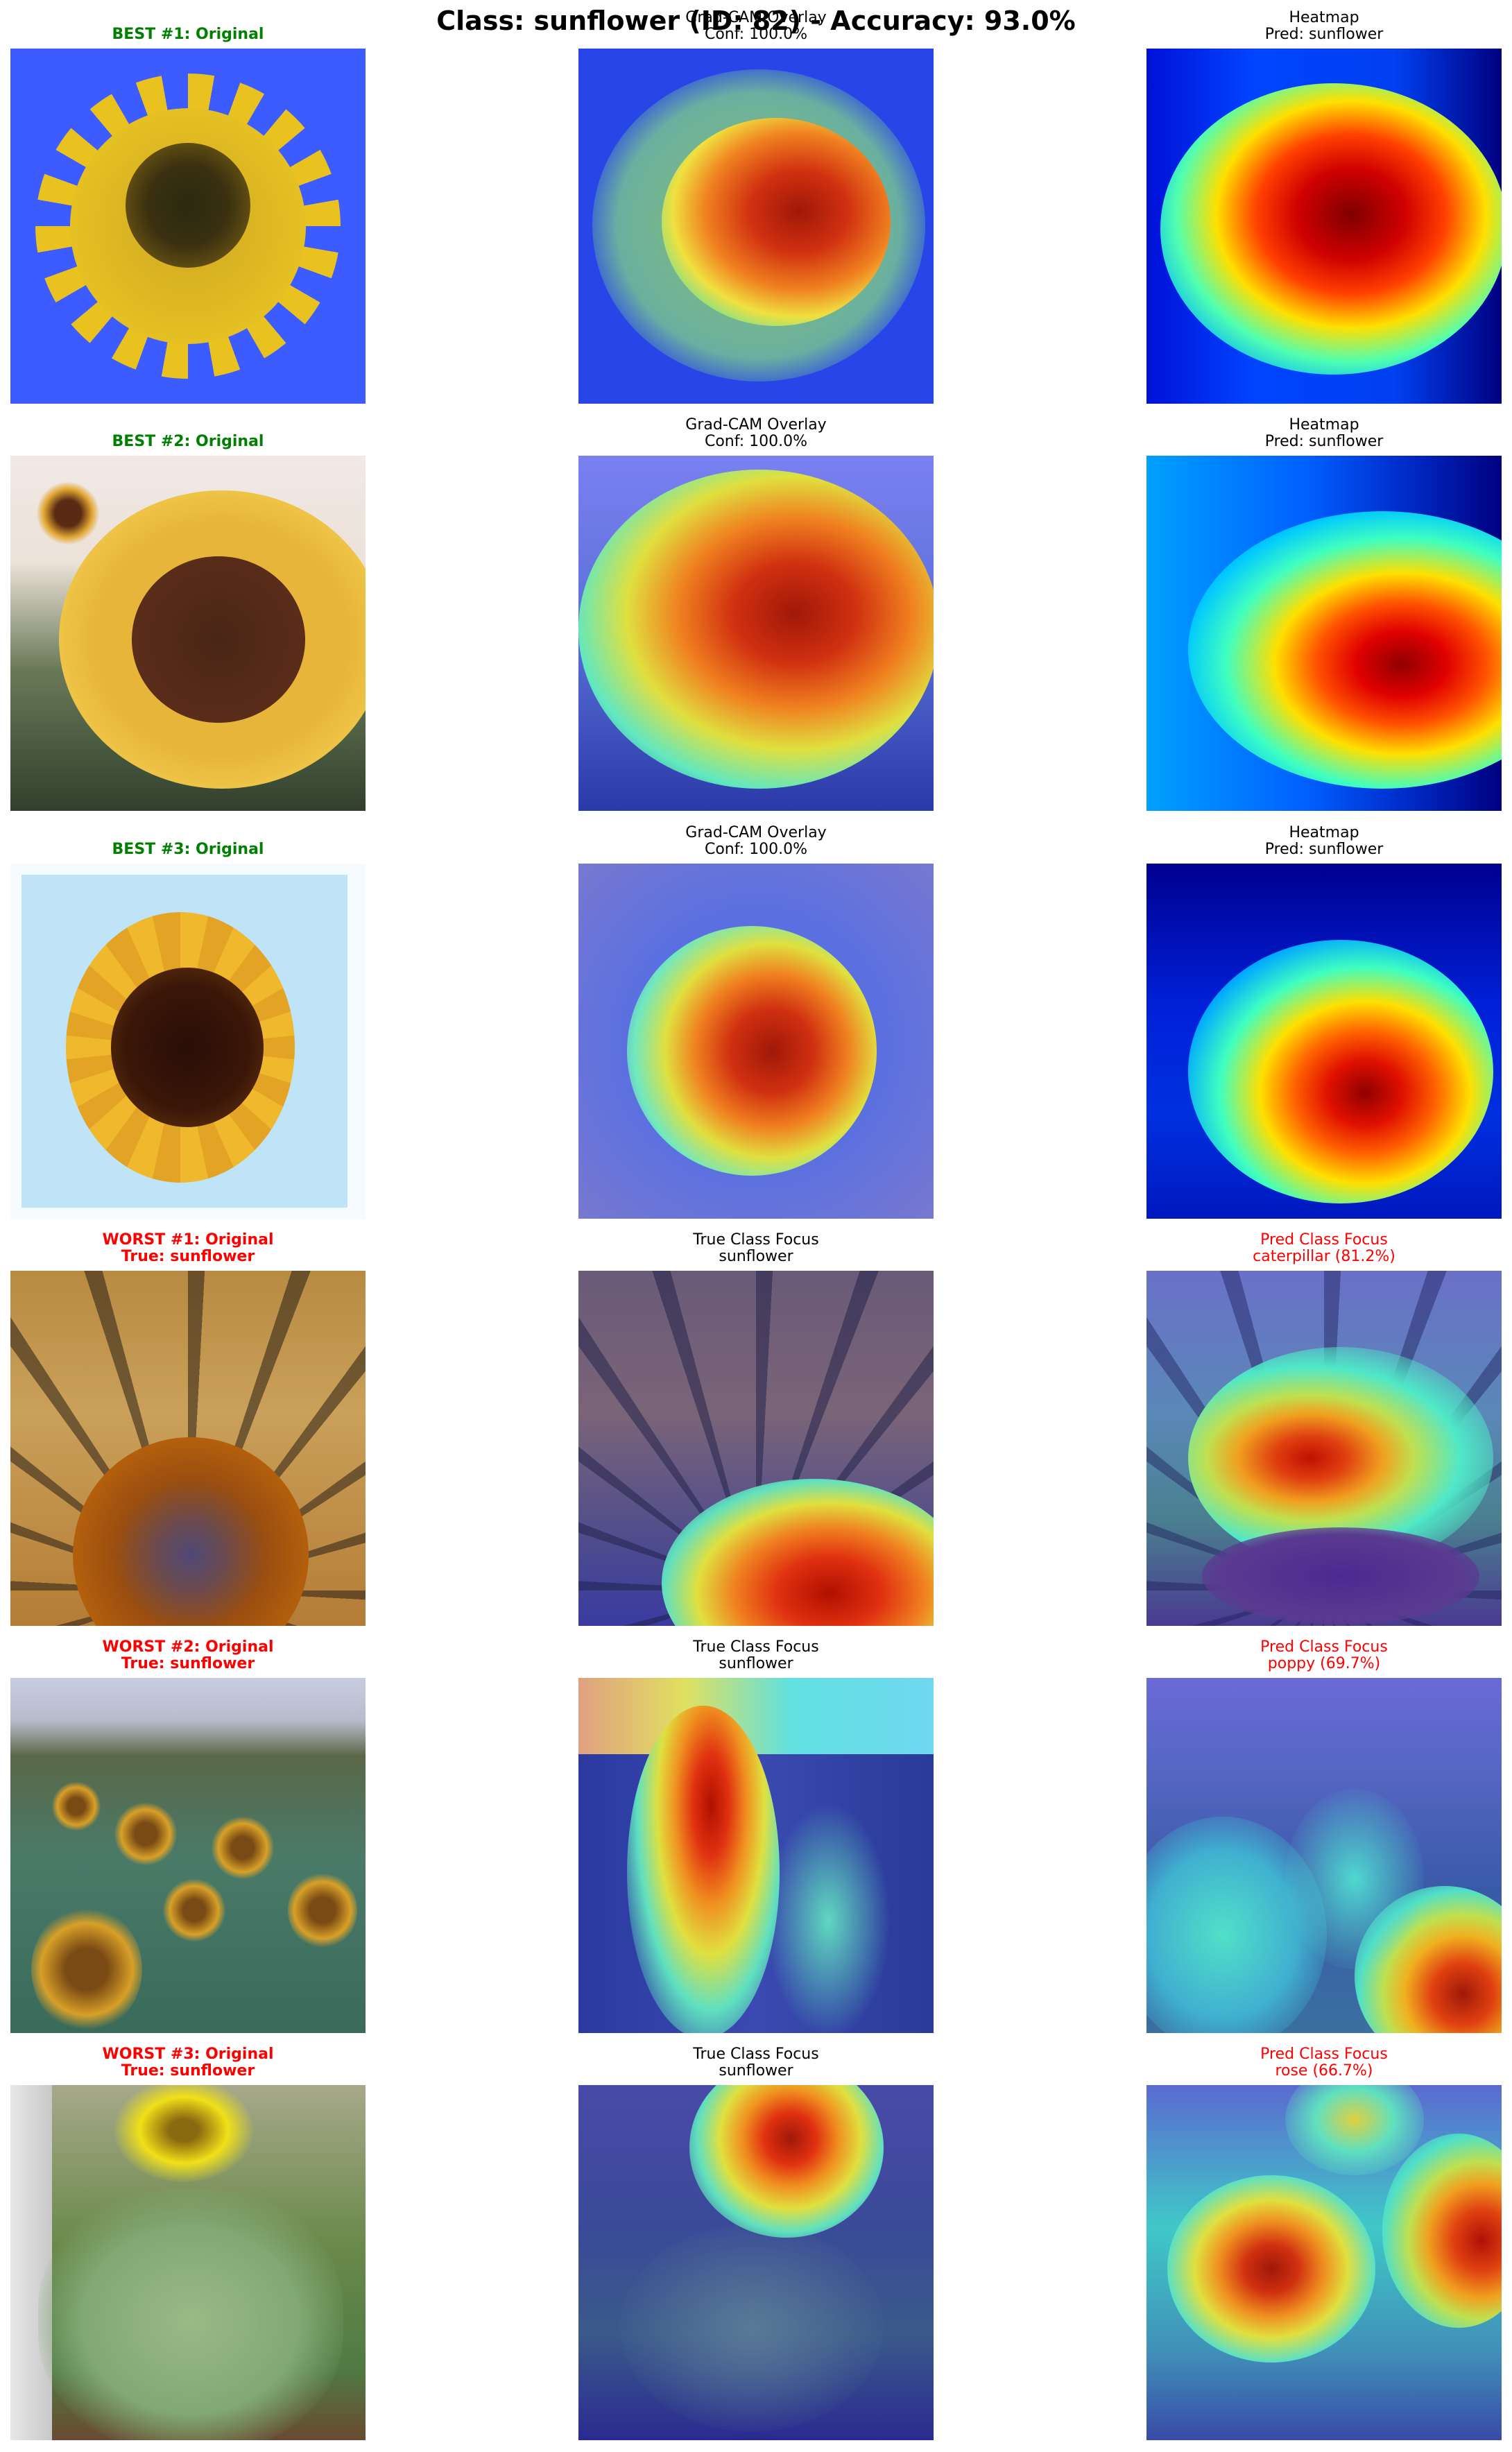 The image size is (1512, 2452). What do you see at coordinates (188, 442) in the screenshot?
I see `panel-title: BEST #2: Original` at bounding box center [188, 442].